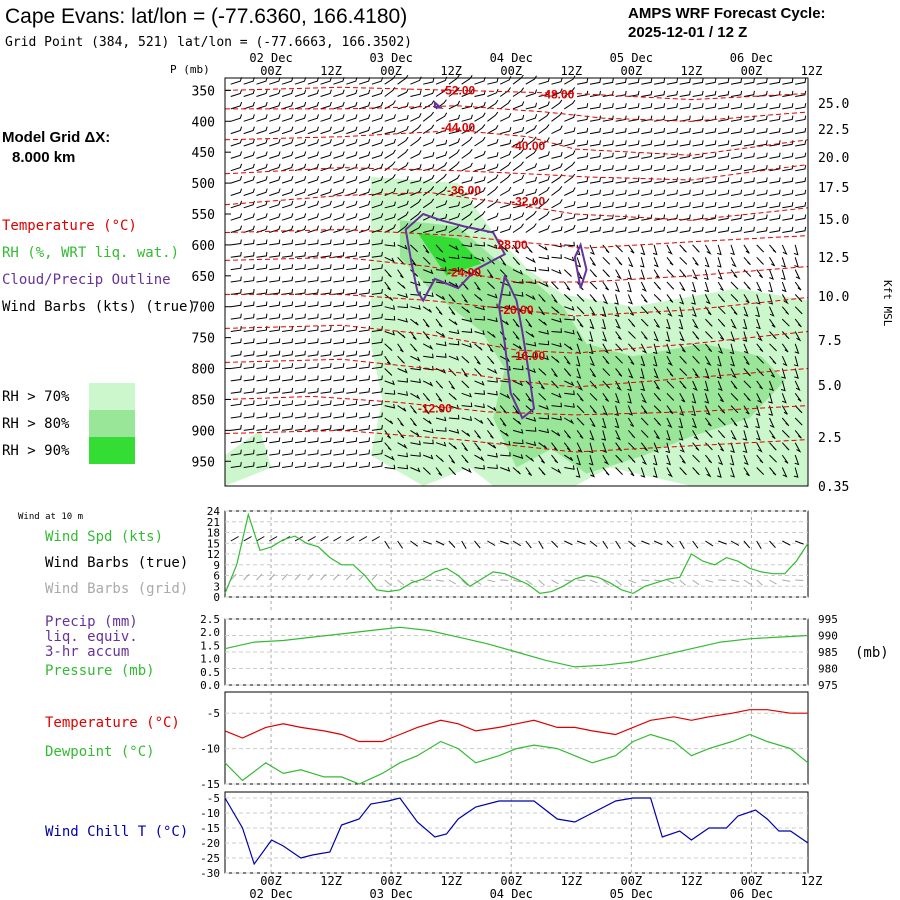 The width and height of the screenshot is (900, 900). What do you see at coordinates (516, 832) in the screenshot?
I see `windchill-frame` at bounding box center [516, 832].